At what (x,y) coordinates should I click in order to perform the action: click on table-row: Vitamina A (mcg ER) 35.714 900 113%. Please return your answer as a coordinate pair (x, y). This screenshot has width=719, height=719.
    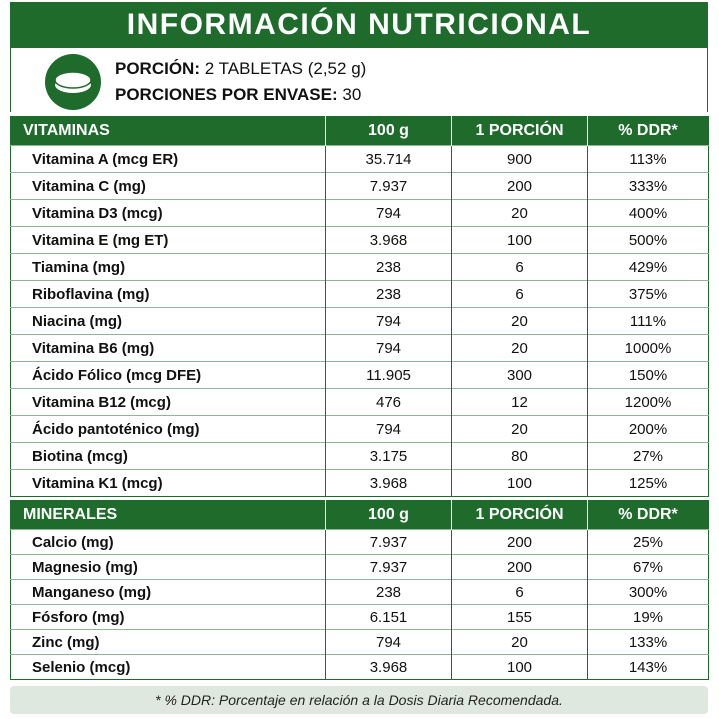
    Looking at the image, I should click on (359, 159).